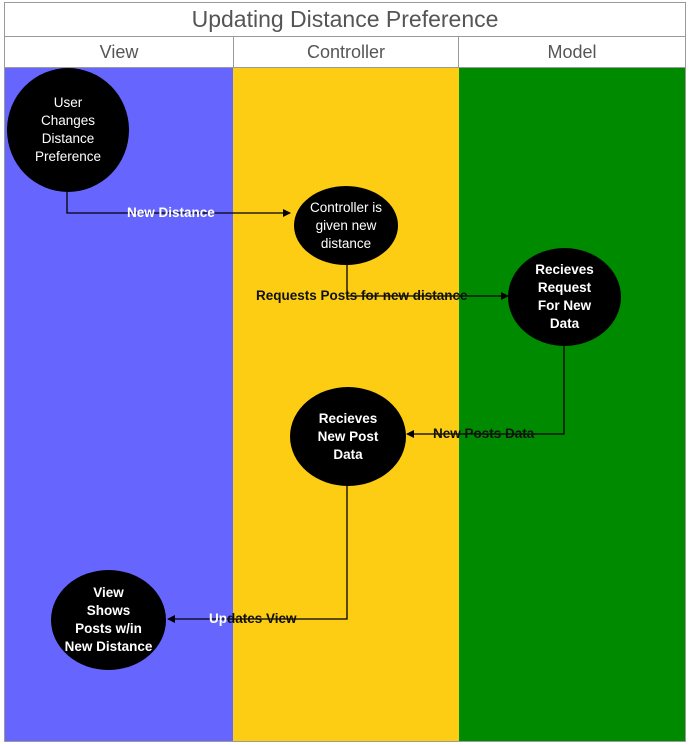  Describe the element at coordinates (572, 52) in the screenshot. I see `lane-header-model: Model` at that location.